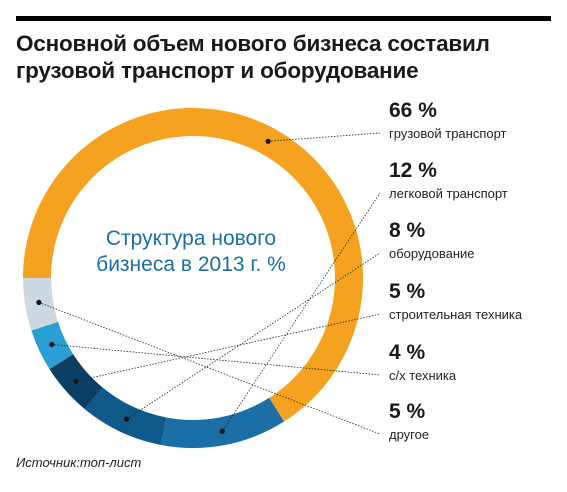 The height and width of the screenshot is (492, 567). I want to click on legend-label: с/х техника, so click(423, 375).